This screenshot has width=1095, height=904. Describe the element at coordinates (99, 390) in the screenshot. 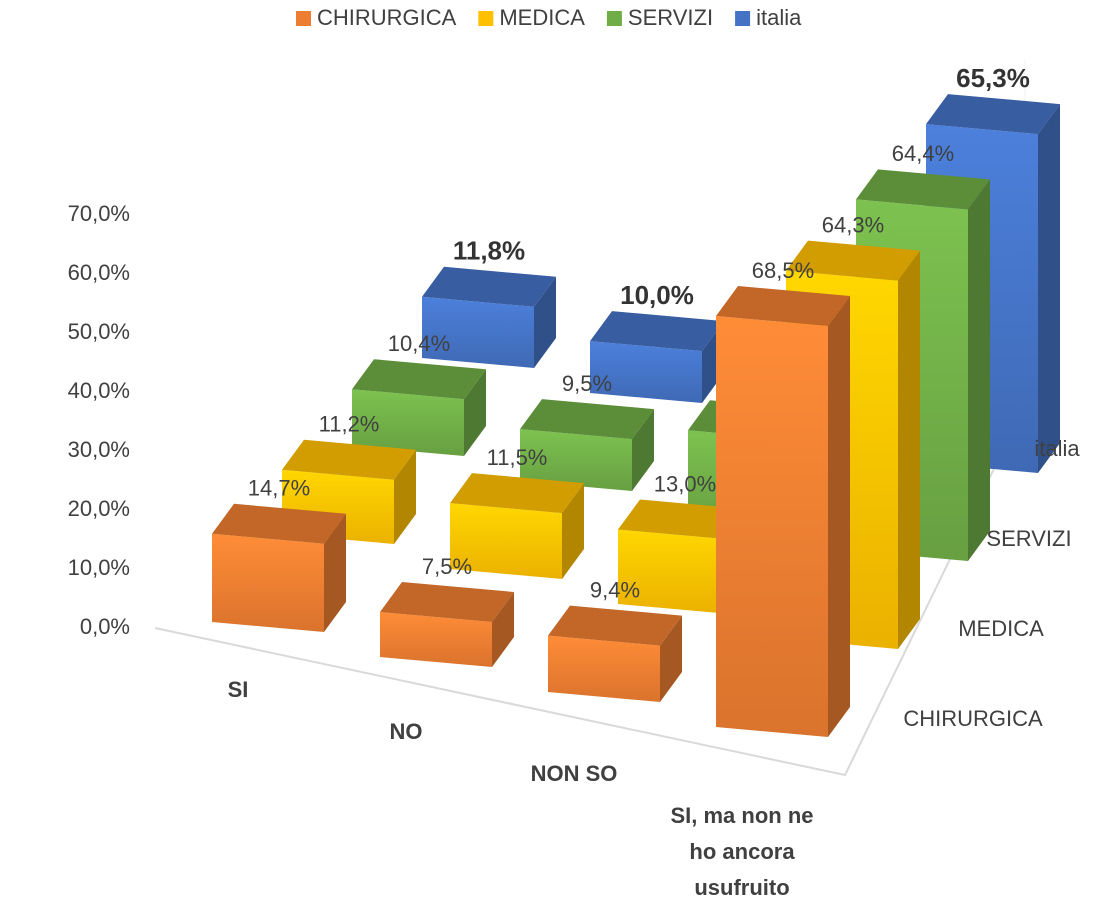

I see `y-tick-label: 40,0%` at that location.